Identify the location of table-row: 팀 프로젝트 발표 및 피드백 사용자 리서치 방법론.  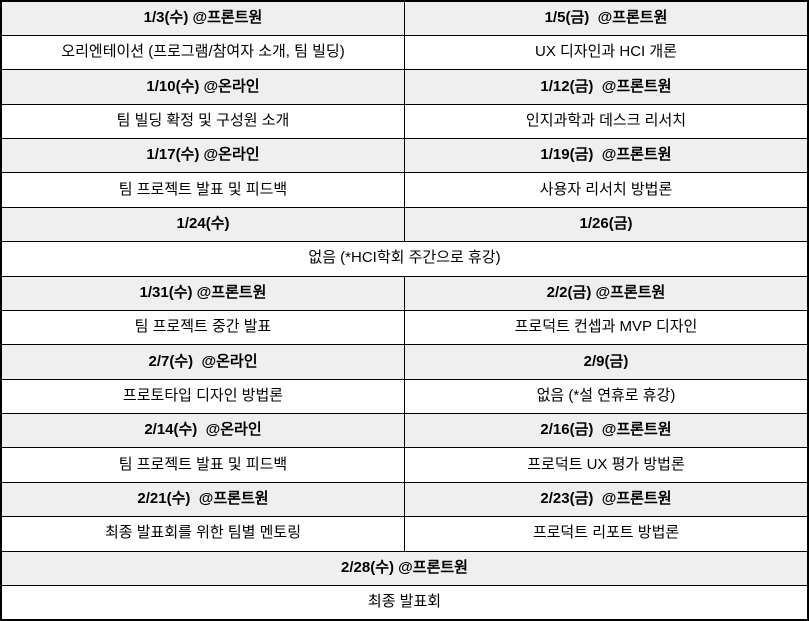
(404, 190).